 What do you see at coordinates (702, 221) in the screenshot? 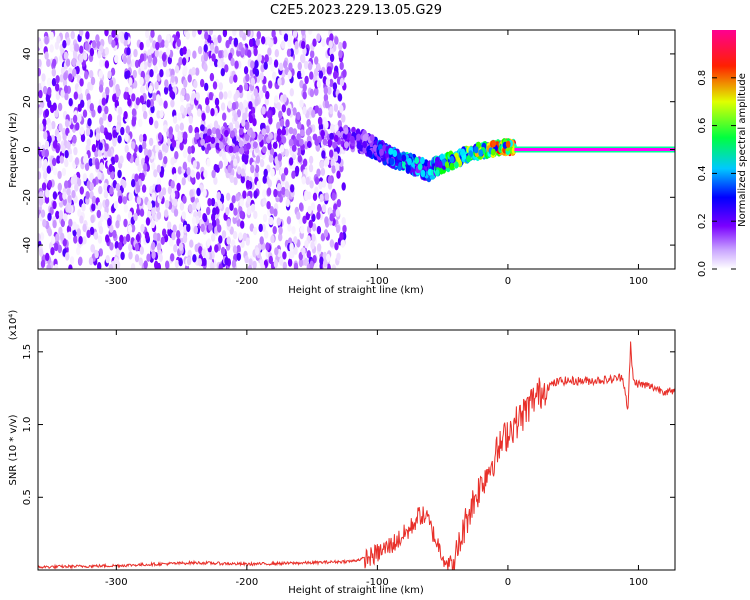
I see `colorbar-tick-label: 0.2` at bounding box center [702, 221].